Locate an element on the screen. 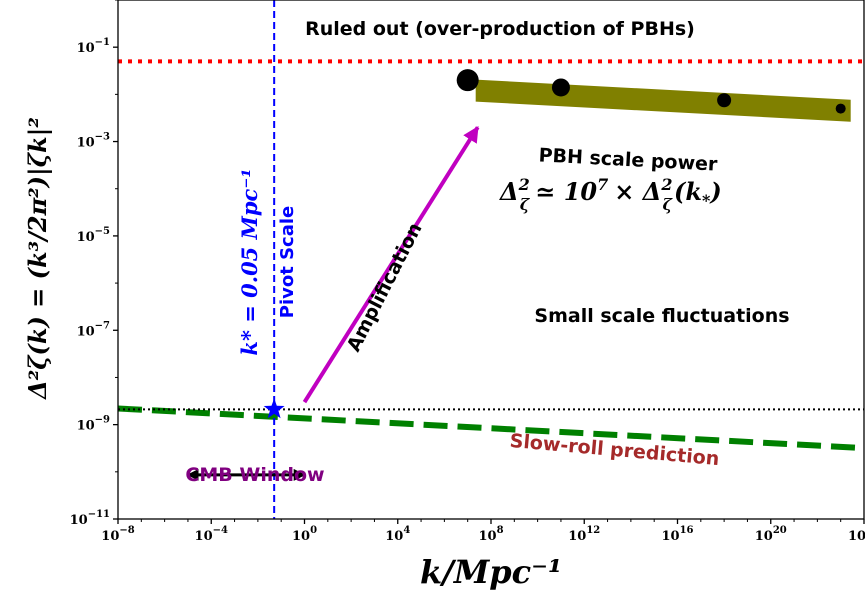 The image size is (865, 592). pbh-formula-exp: 7 is located at coordinates (602, 184).